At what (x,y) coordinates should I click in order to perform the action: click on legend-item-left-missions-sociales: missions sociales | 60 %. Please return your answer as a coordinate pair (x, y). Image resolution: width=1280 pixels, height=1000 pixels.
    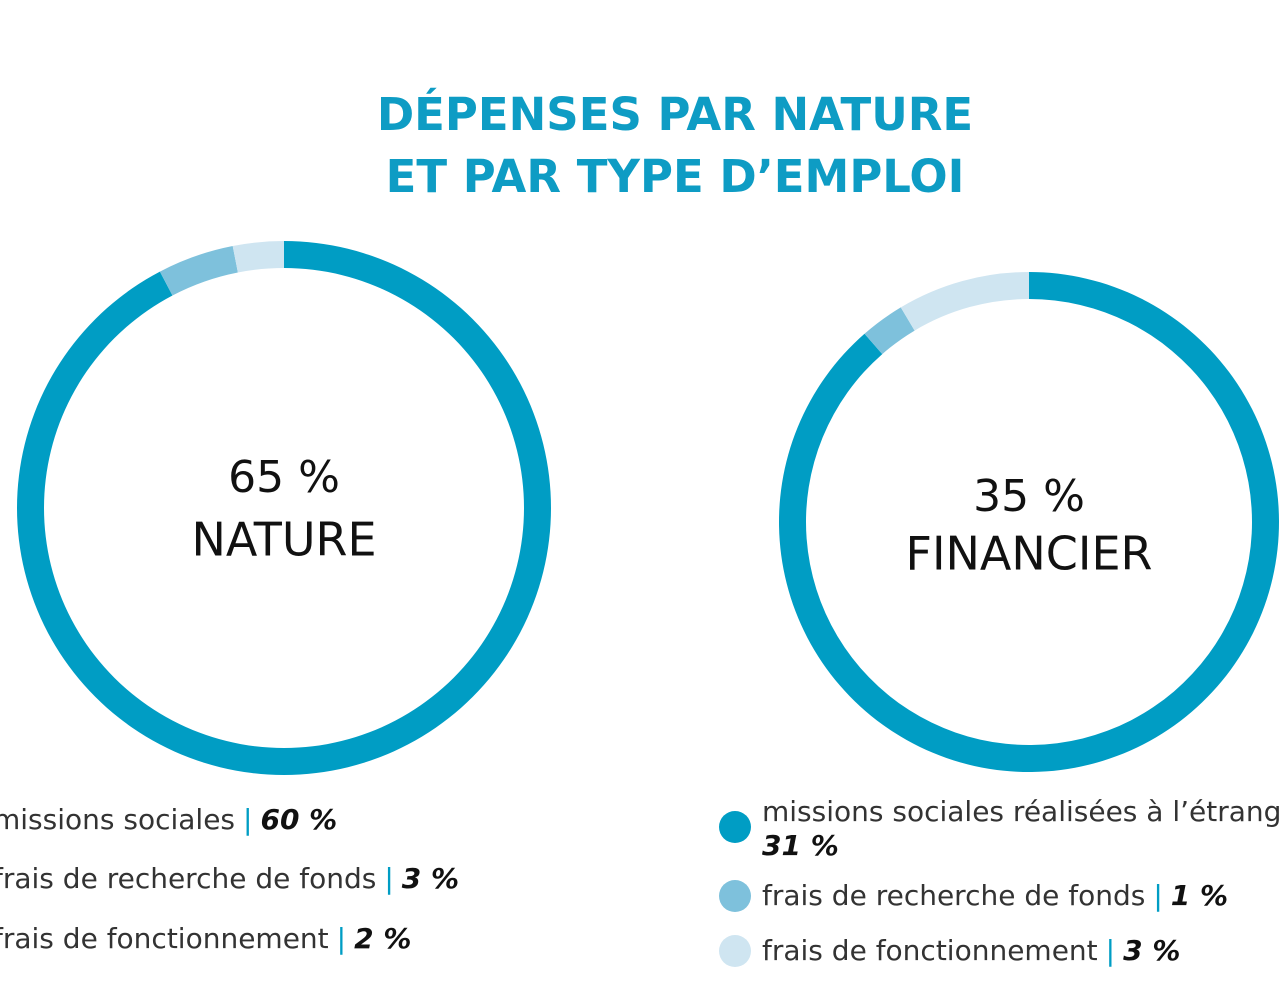
    Looking at the image, I should click on (168, 820).